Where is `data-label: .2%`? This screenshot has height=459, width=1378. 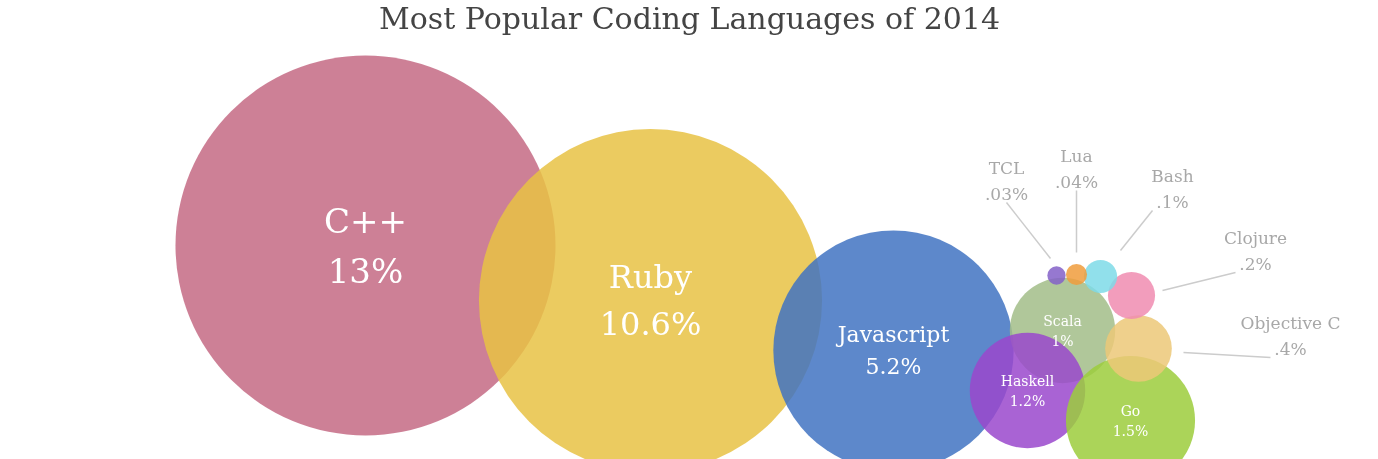 data-label: .2% is located at coordinates (1255, 263).